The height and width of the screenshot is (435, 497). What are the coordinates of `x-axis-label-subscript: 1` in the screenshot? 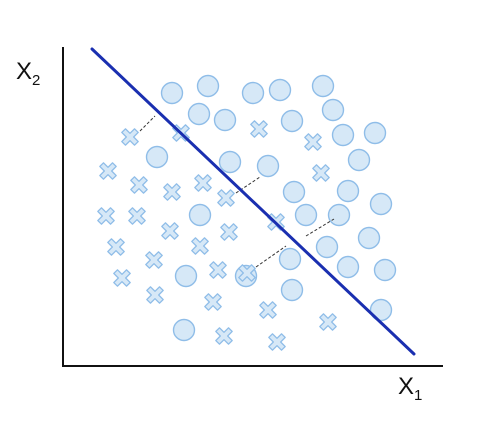 It's located at (418, 395).